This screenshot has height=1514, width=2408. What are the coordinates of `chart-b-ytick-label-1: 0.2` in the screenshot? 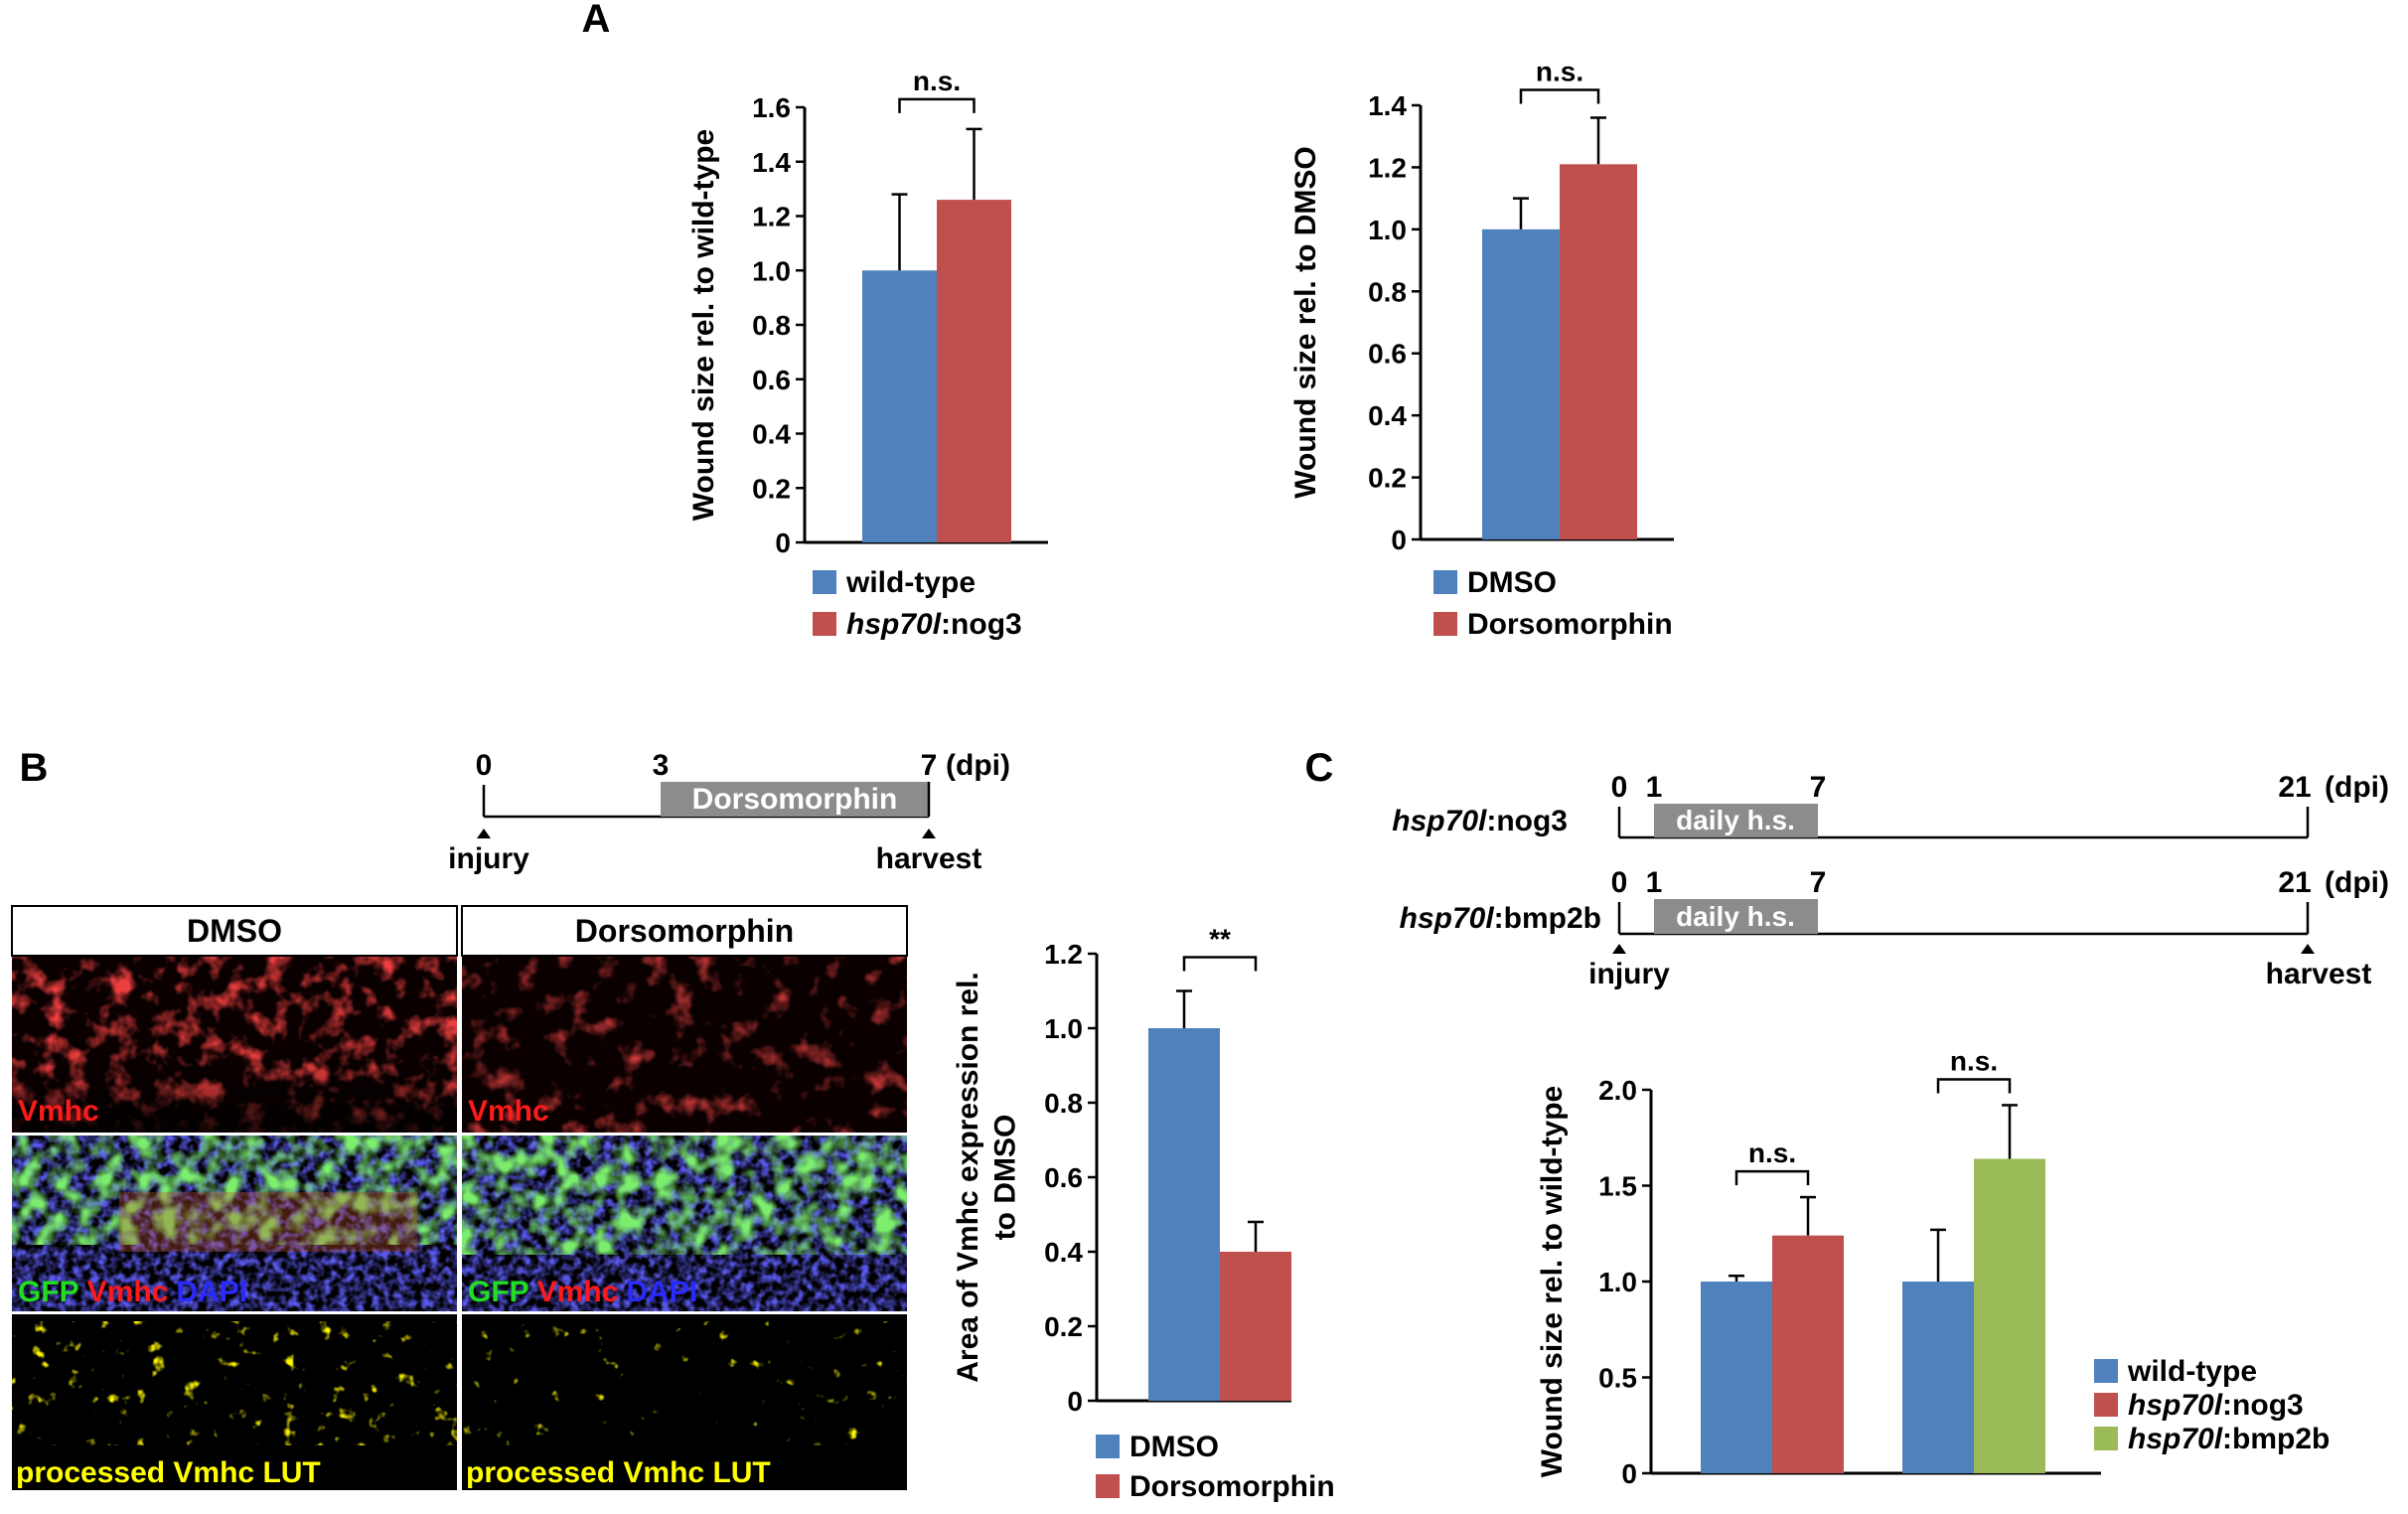 It's located at (1063, 1326).